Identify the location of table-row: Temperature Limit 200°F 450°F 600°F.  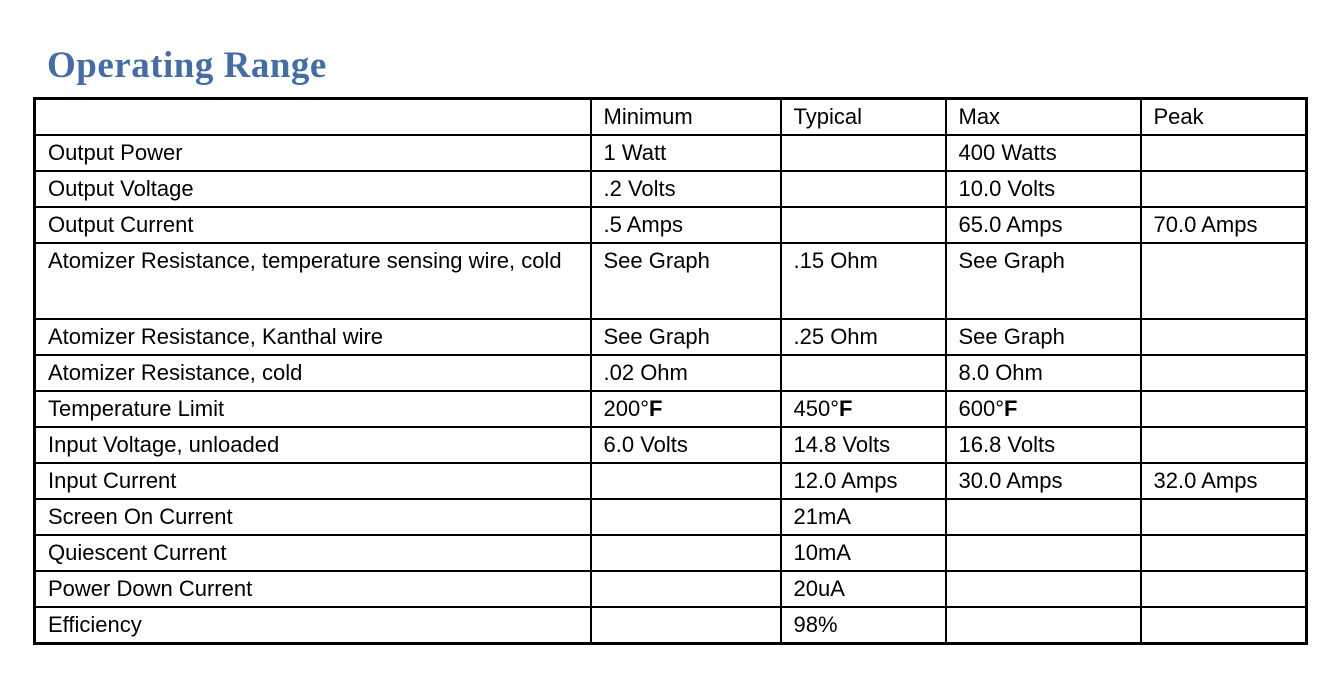
(670, 409).